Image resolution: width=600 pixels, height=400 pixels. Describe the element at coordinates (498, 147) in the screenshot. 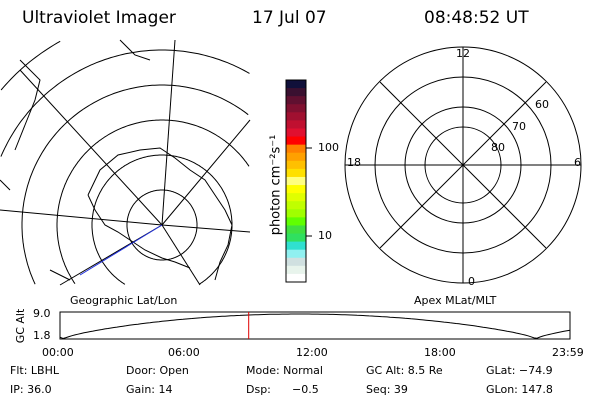

I see `lat-80: 80` at that location.